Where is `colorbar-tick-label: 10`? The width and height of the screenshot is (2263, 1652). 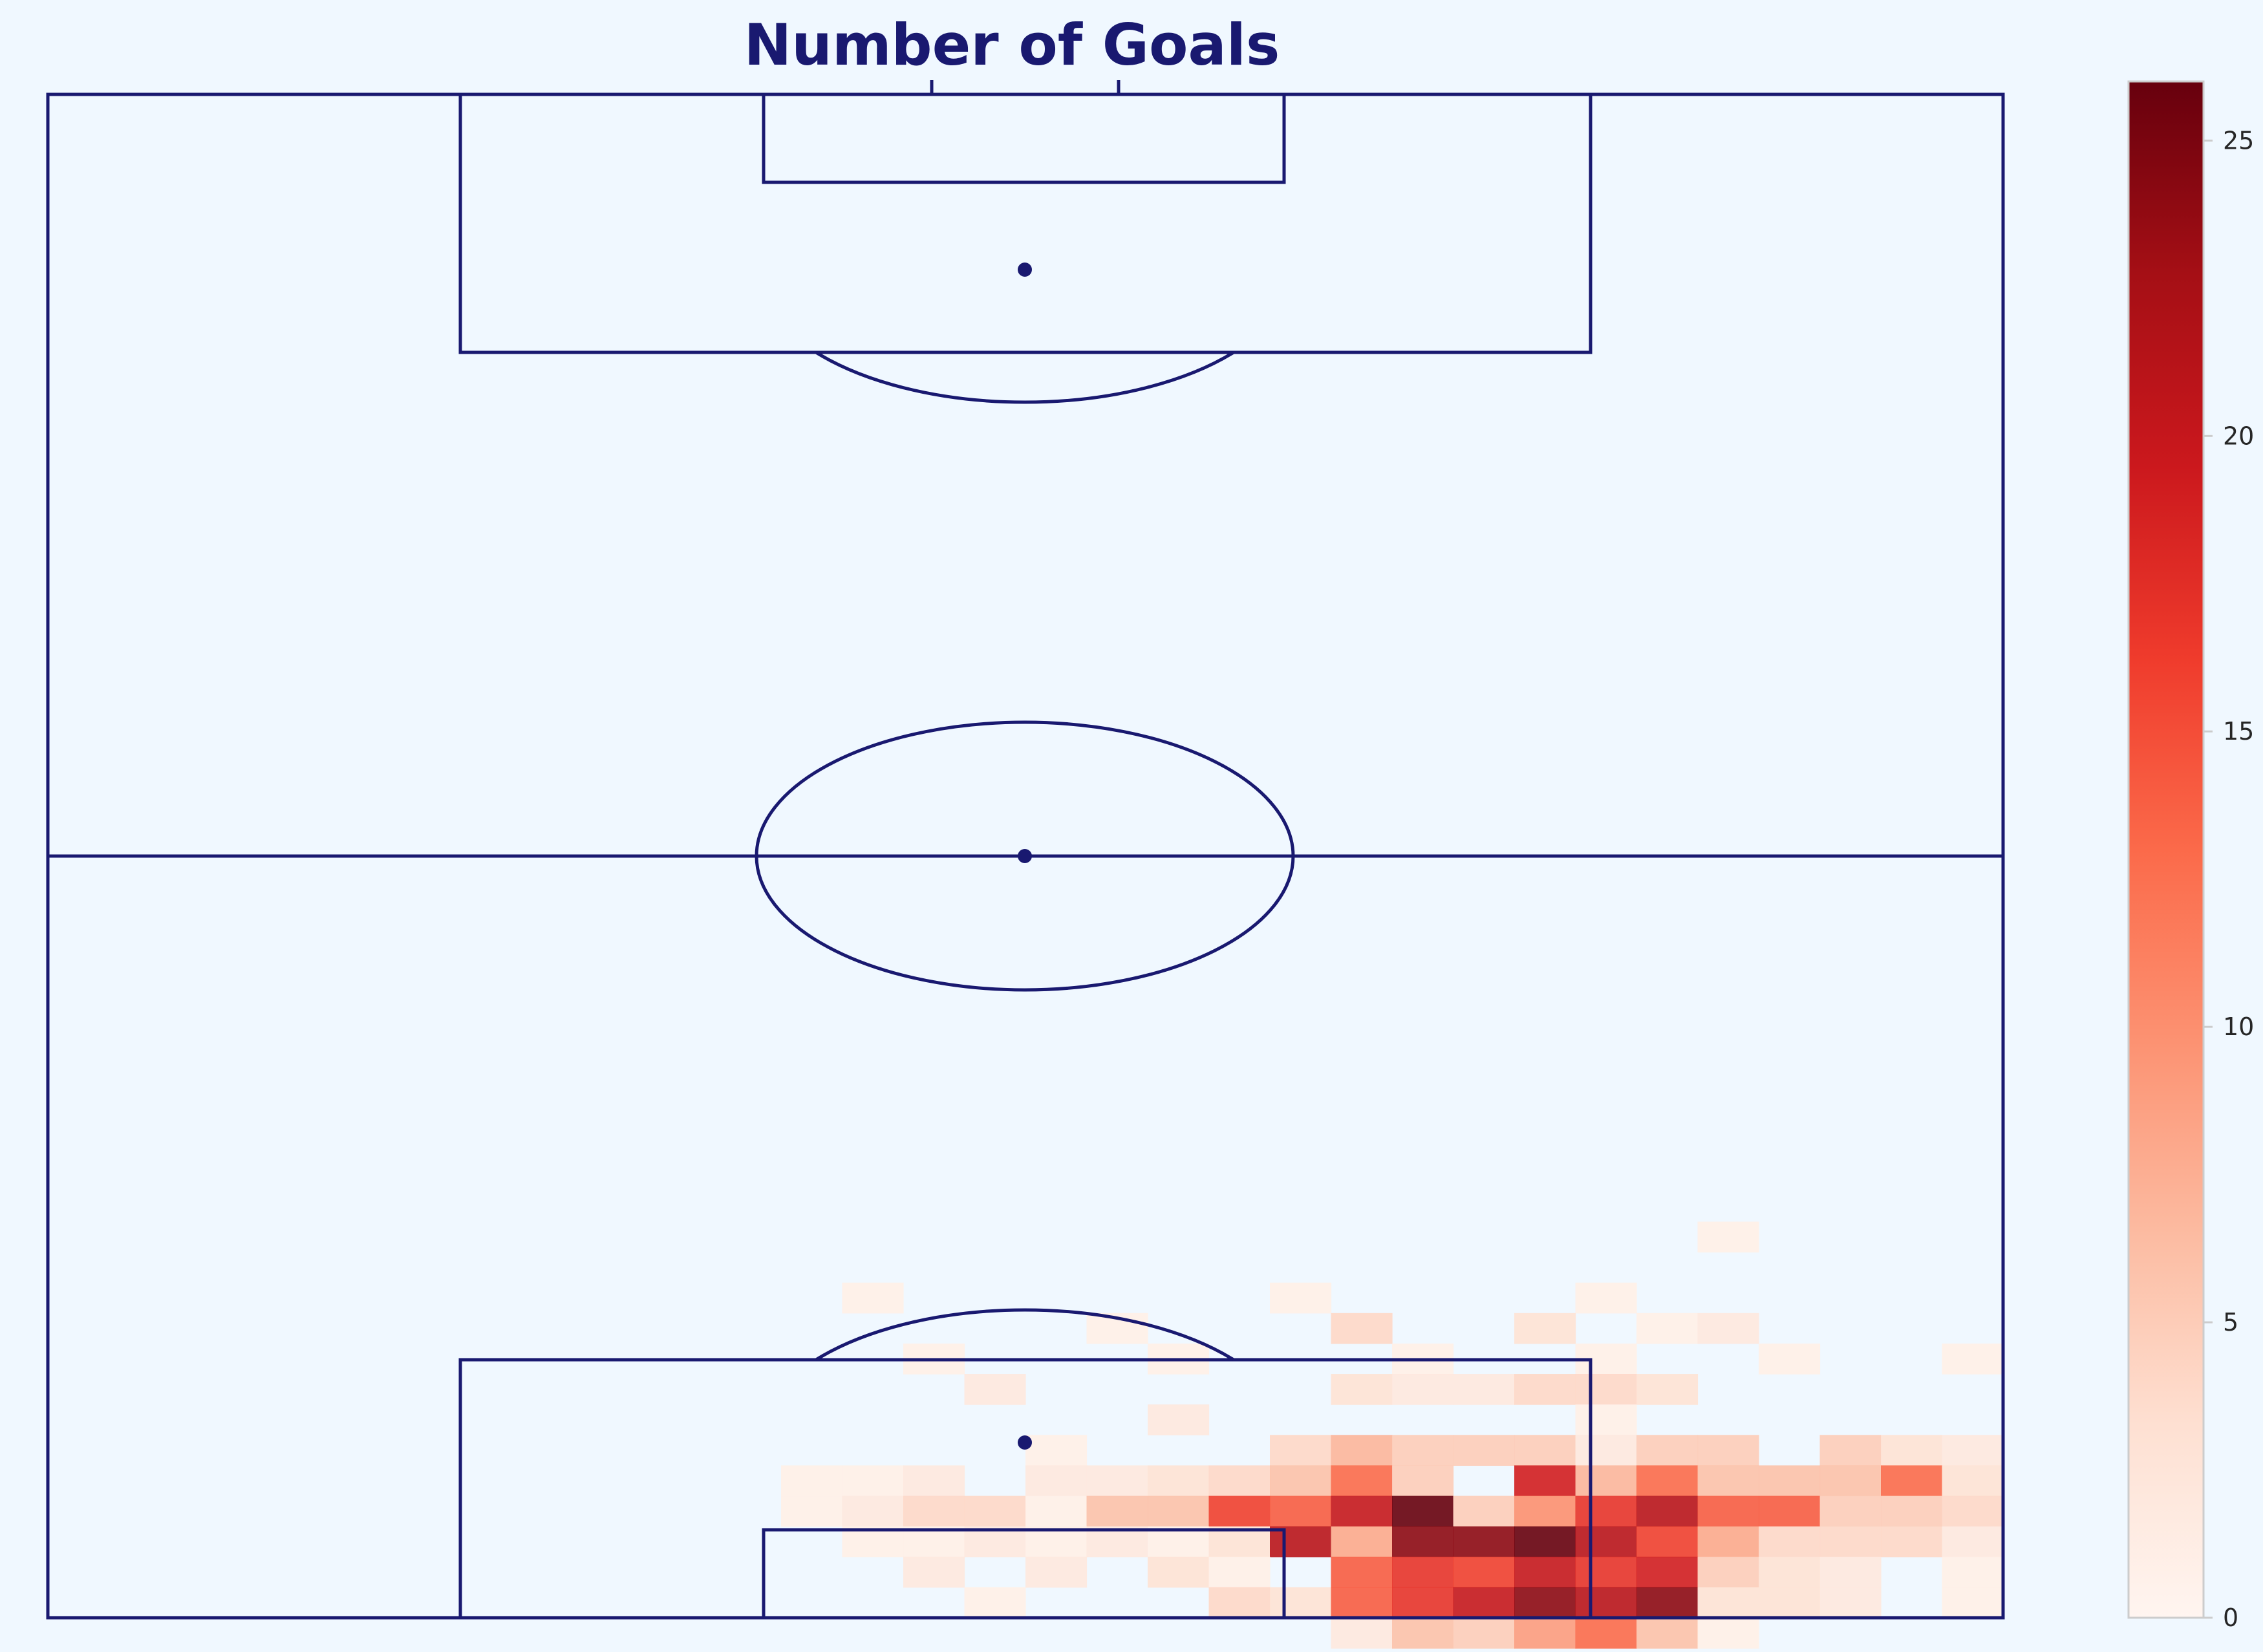
colorbar-tick-label: 10 is located at coordinates (2238, 1027).